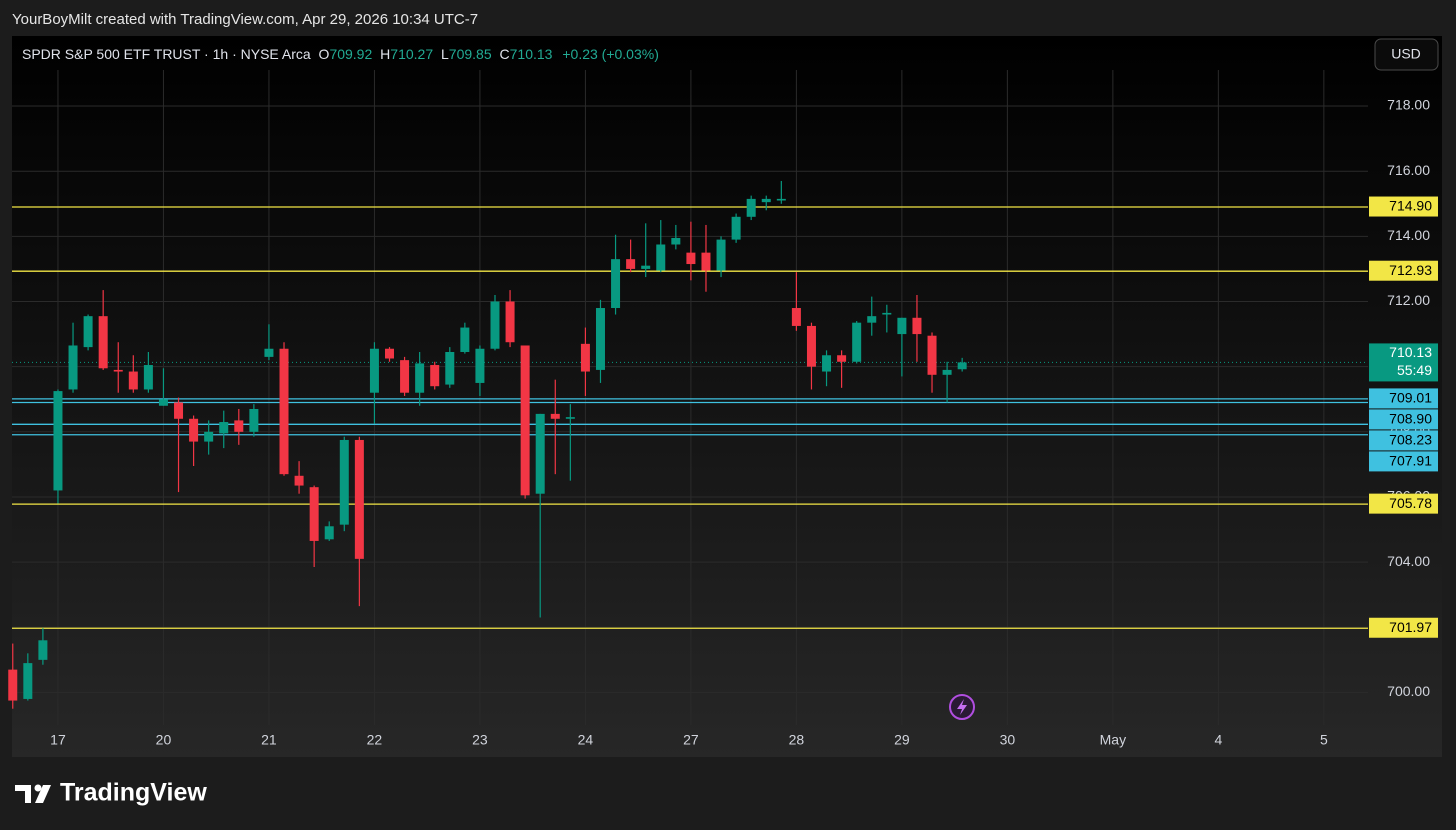 The height and width of the screenshot is (830, 1456). Describe the element at coordinates (58, 740) in the screenshot. I see `x-tick-label: 17` at that location.